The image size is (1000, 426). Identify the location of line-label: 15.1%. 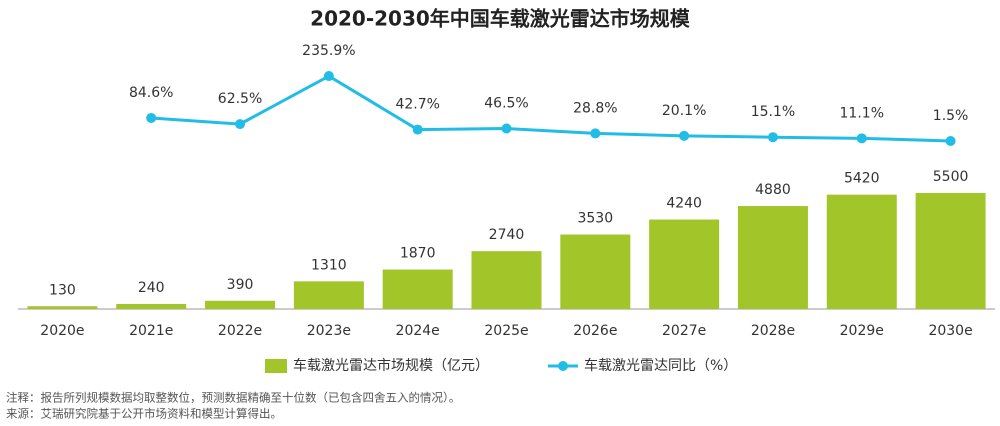
(773, 112).